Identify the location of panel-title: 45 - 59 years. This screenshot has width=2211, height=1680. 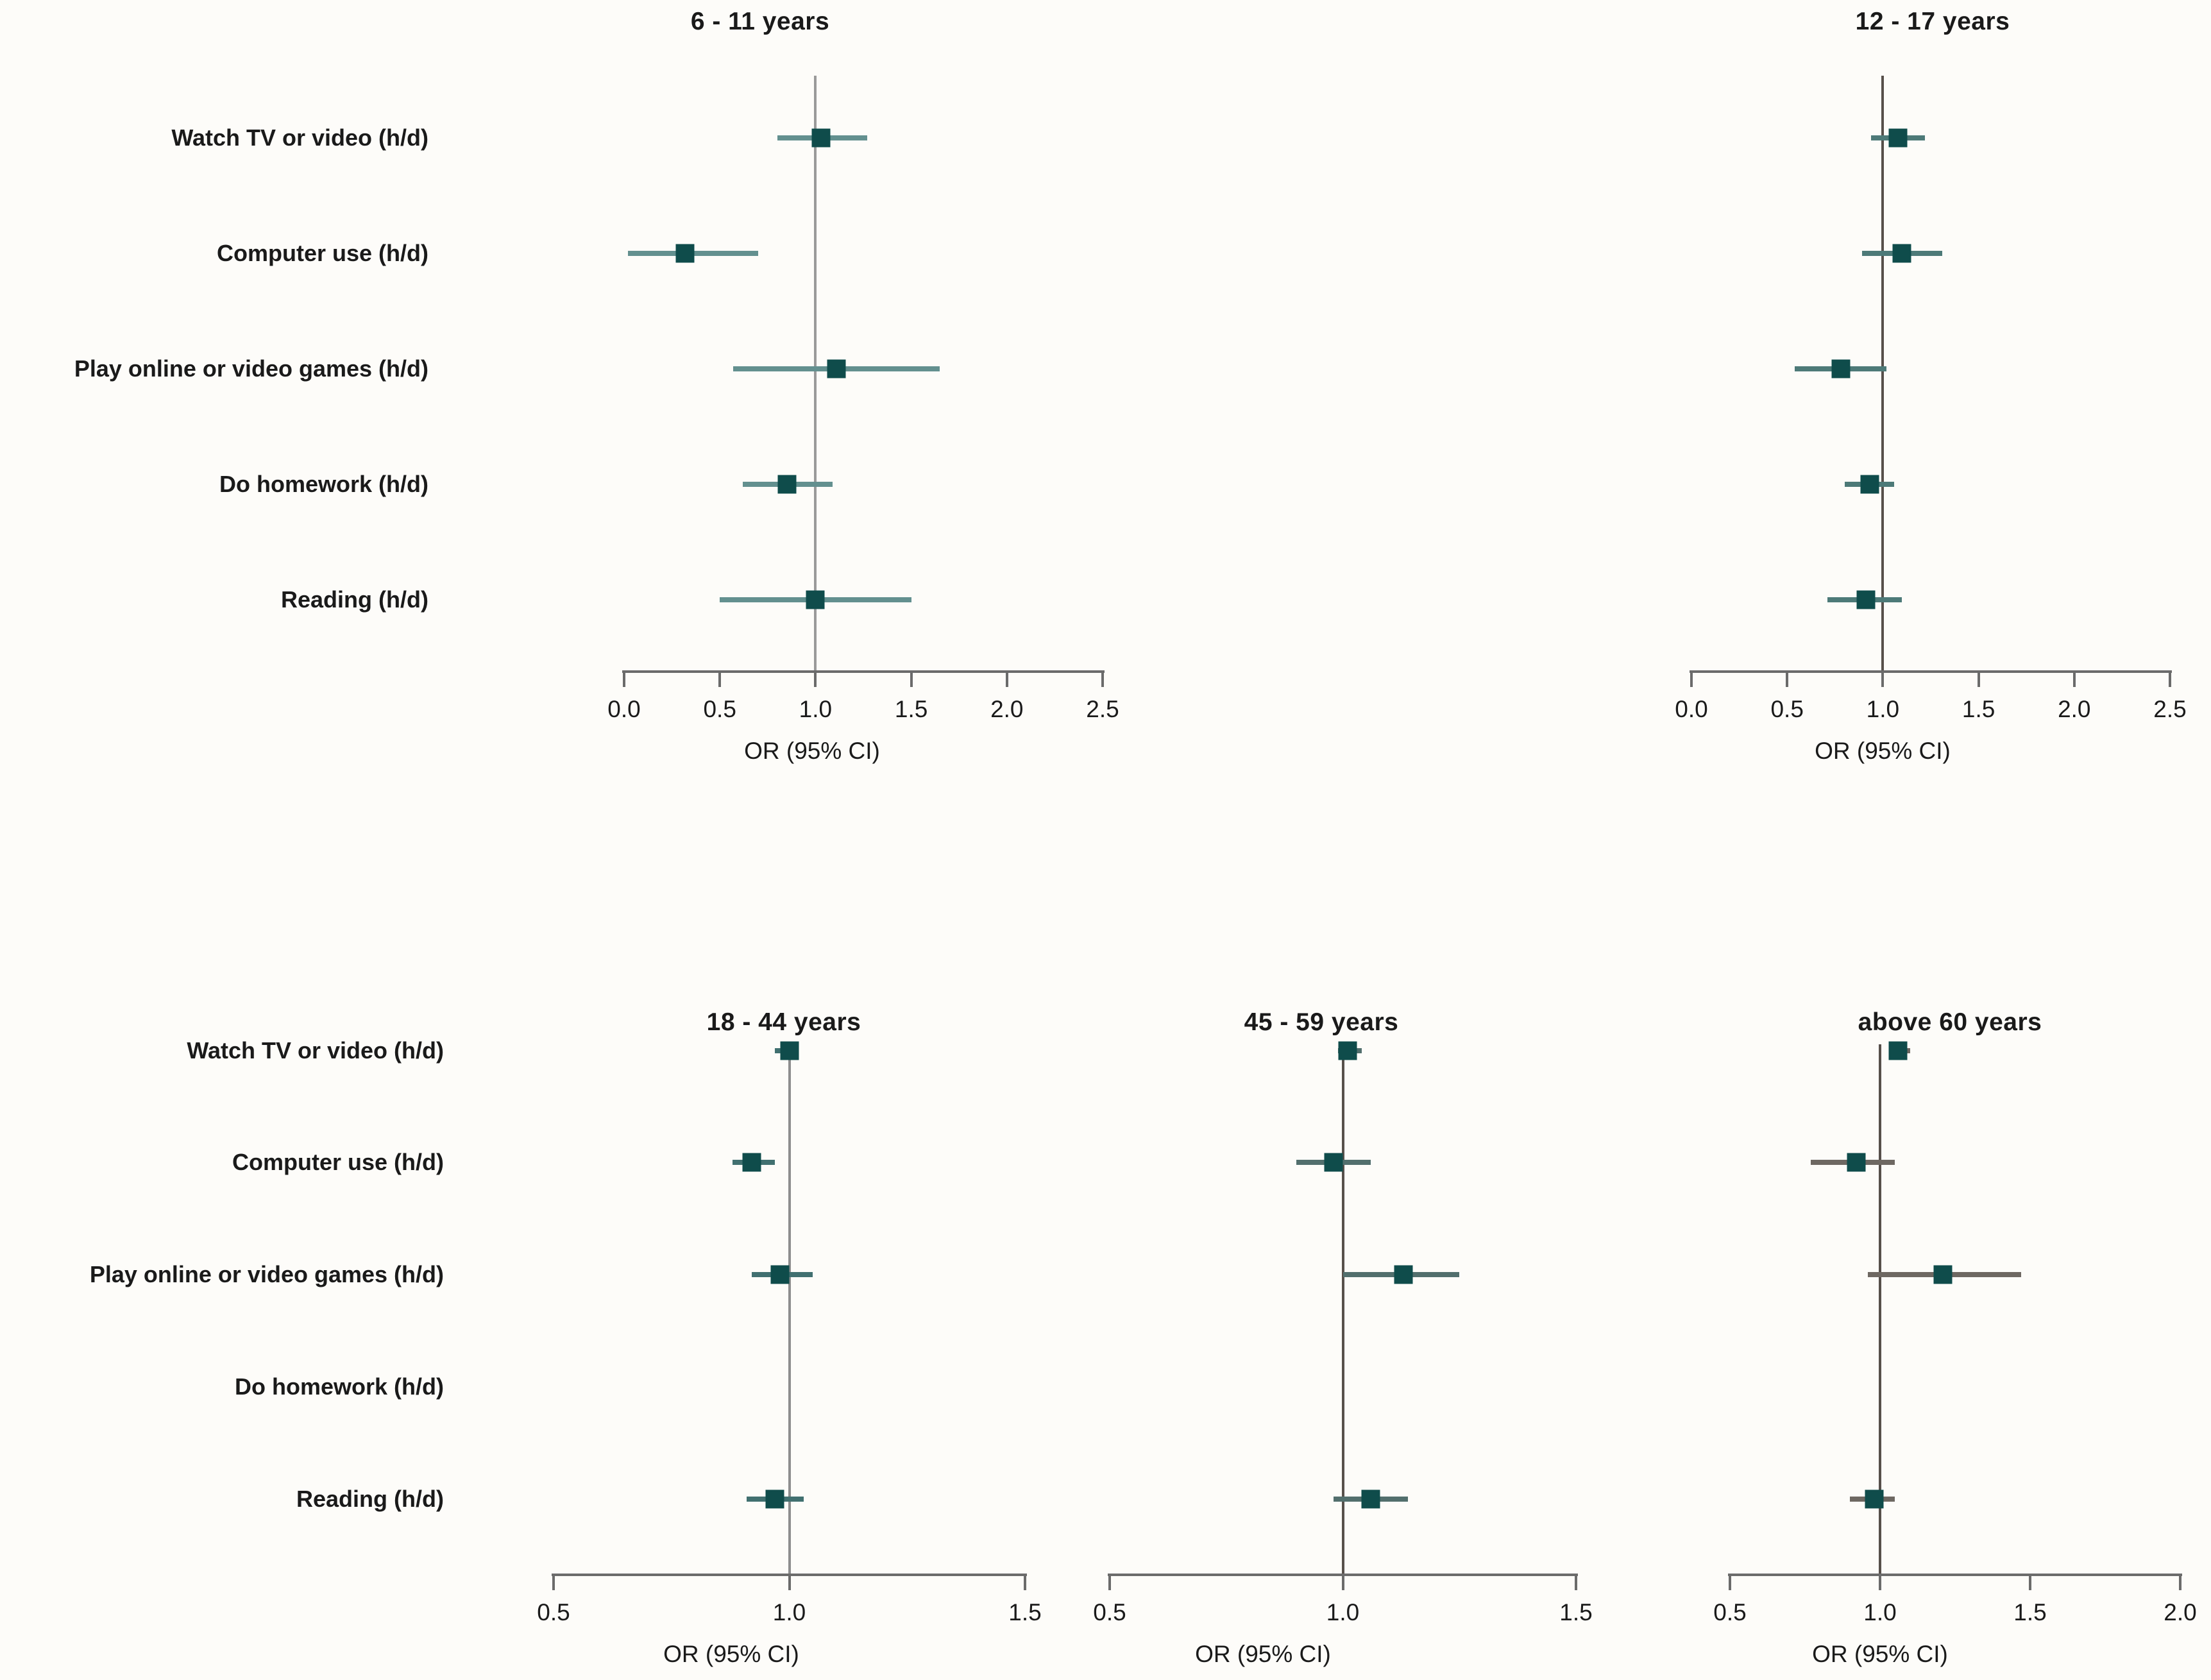
(1321, 1022).